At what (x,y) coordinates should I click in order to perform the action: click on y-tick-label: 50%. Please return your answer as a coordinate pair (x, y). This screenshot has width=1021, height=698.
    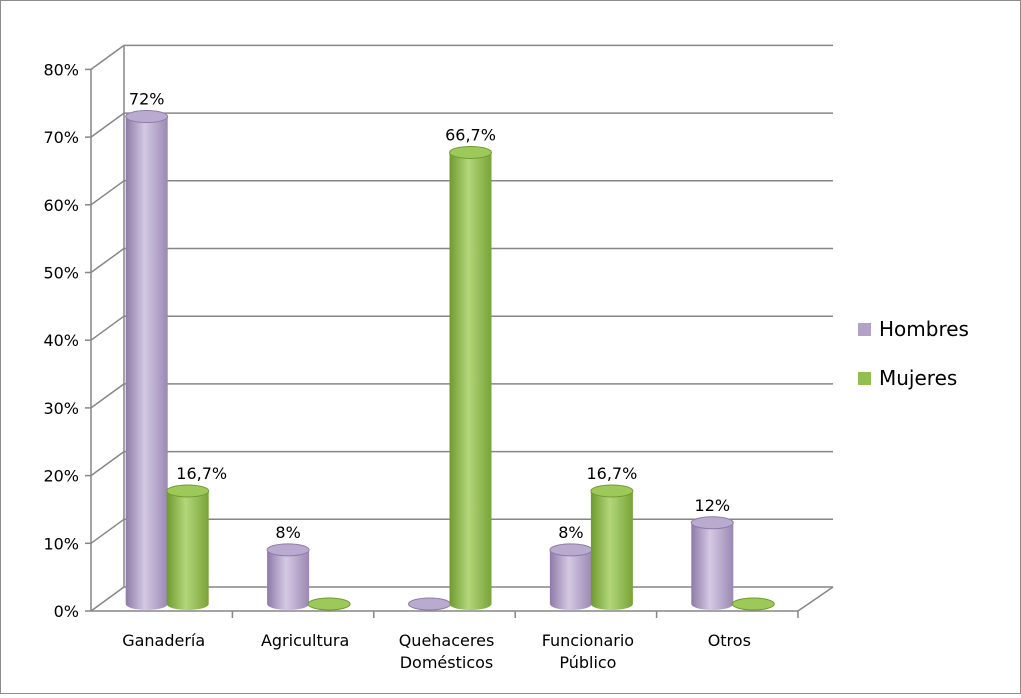
    Looking at the image, I should click on (61, 273).